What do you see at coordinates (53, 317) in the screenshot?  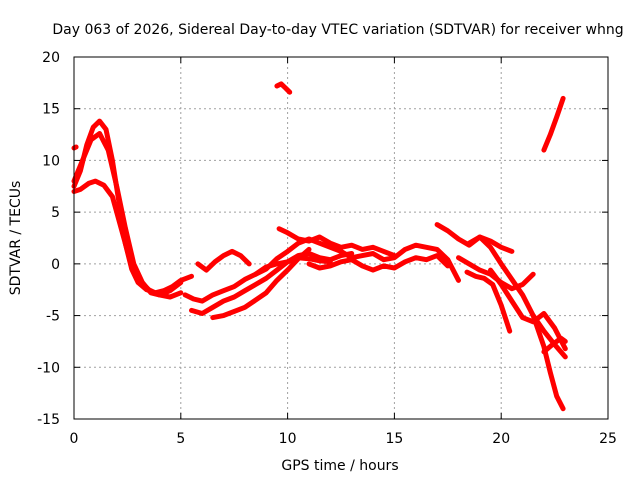 I see `y-tick-label: -5` at bounding box center [53, 317].